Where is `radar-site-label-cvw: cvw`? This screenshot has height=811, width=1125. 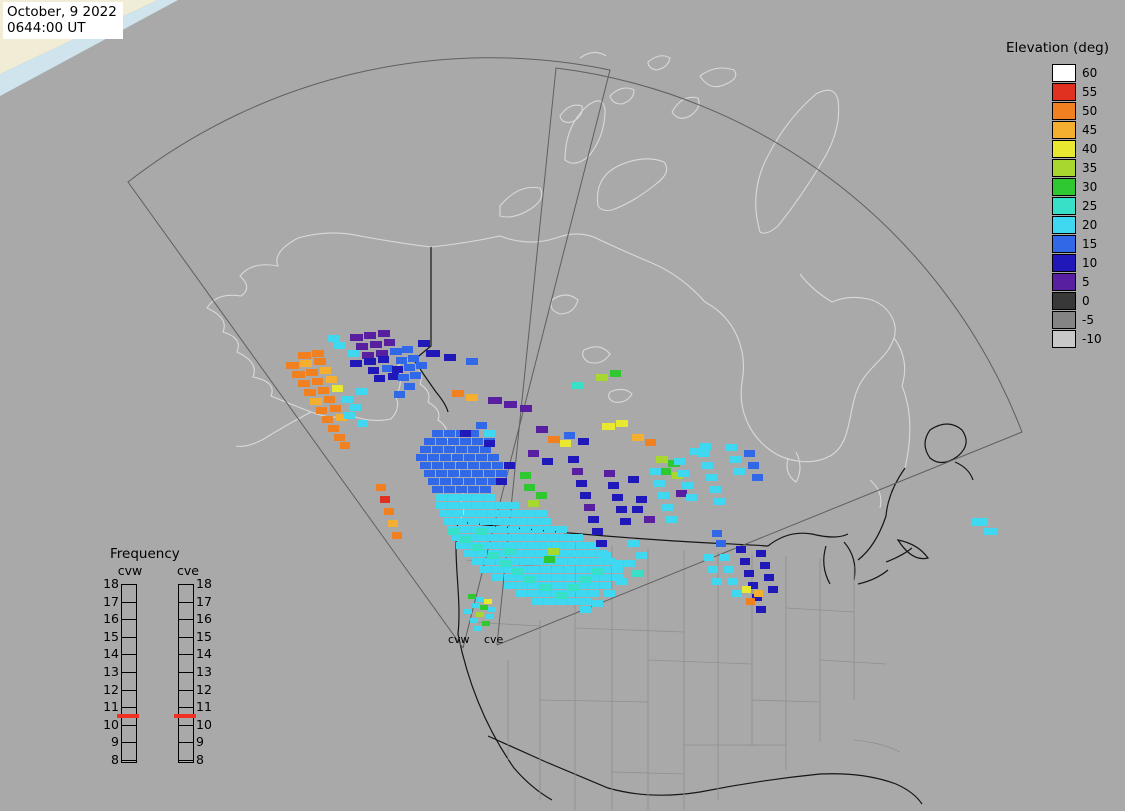 radar-site-label-cvw: cvw is located at coordinates (459, 639).